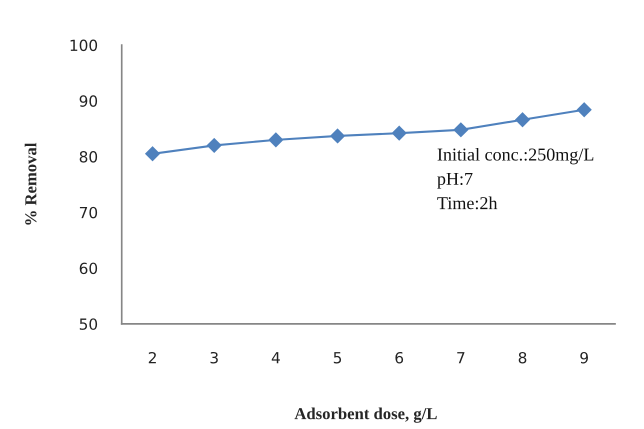 This screenshot has height=429, width=644. Describe the element at coordinates (276, 358) in the screenshot. I see `x-tick-label: 4` at that location.